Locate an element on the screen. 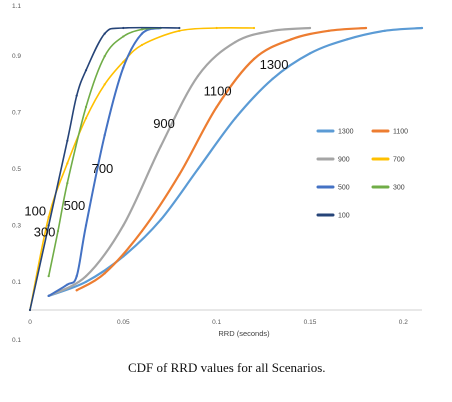 This screenshot has height=402, width=452. y-tick-label: 0.7 is located at coordinates (16, 113).